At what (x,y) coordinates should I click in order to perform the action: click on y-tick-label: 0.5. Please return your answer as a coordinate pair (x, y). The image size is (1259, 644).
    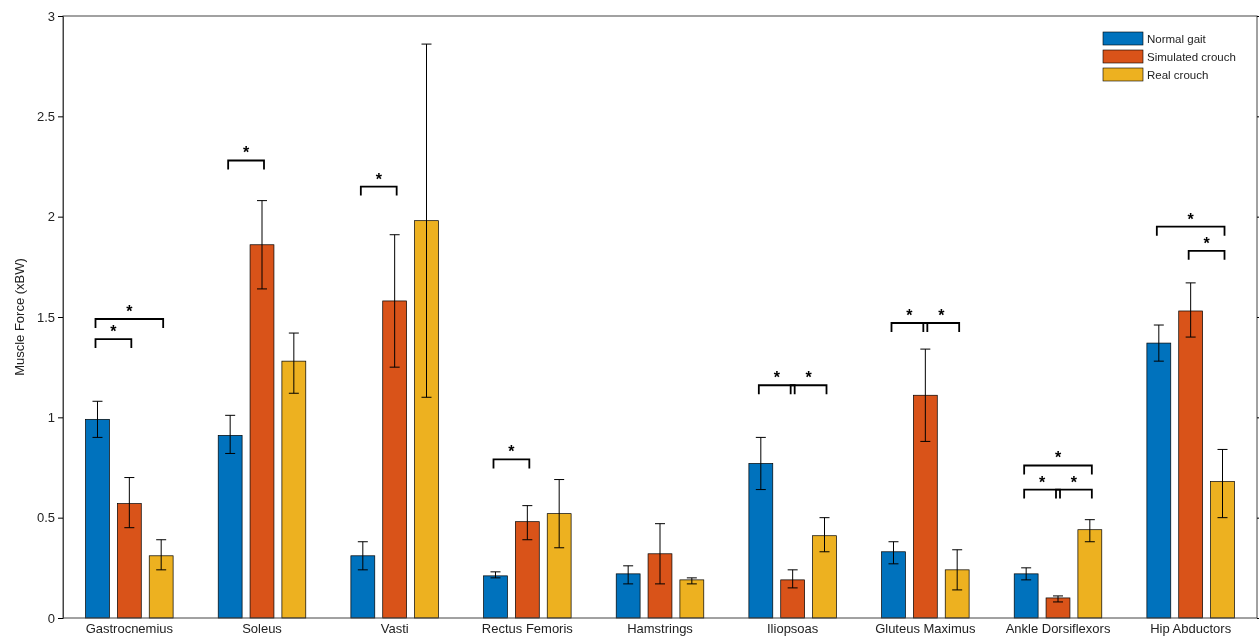
    Looking at the image, I should click on (45, 518).